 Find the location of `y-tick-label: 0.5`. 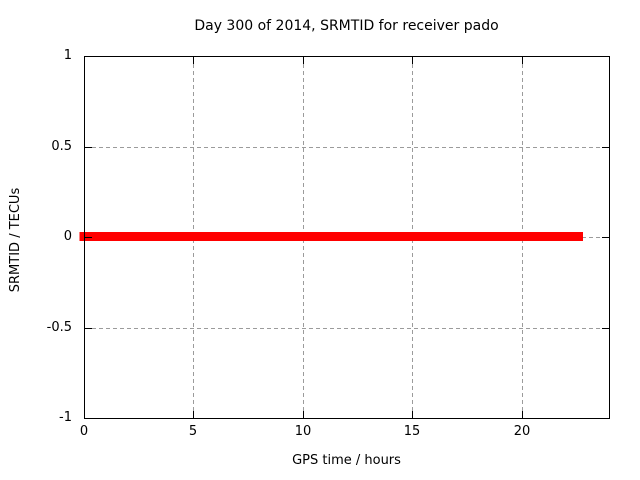

y-tick-label: 0.5 is located at coordinates (61, 146).